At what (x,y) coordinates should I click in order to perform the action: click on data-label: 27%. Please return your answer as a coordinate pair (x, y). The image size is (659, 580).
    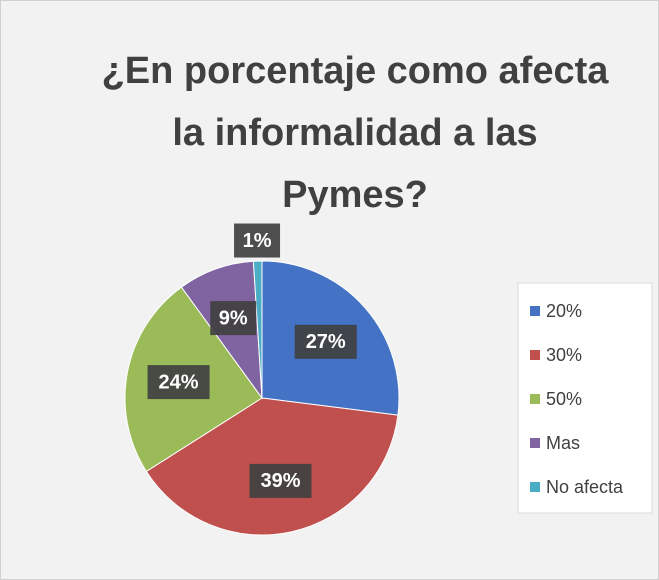
    Looking at the image, I should click on (326, 342).